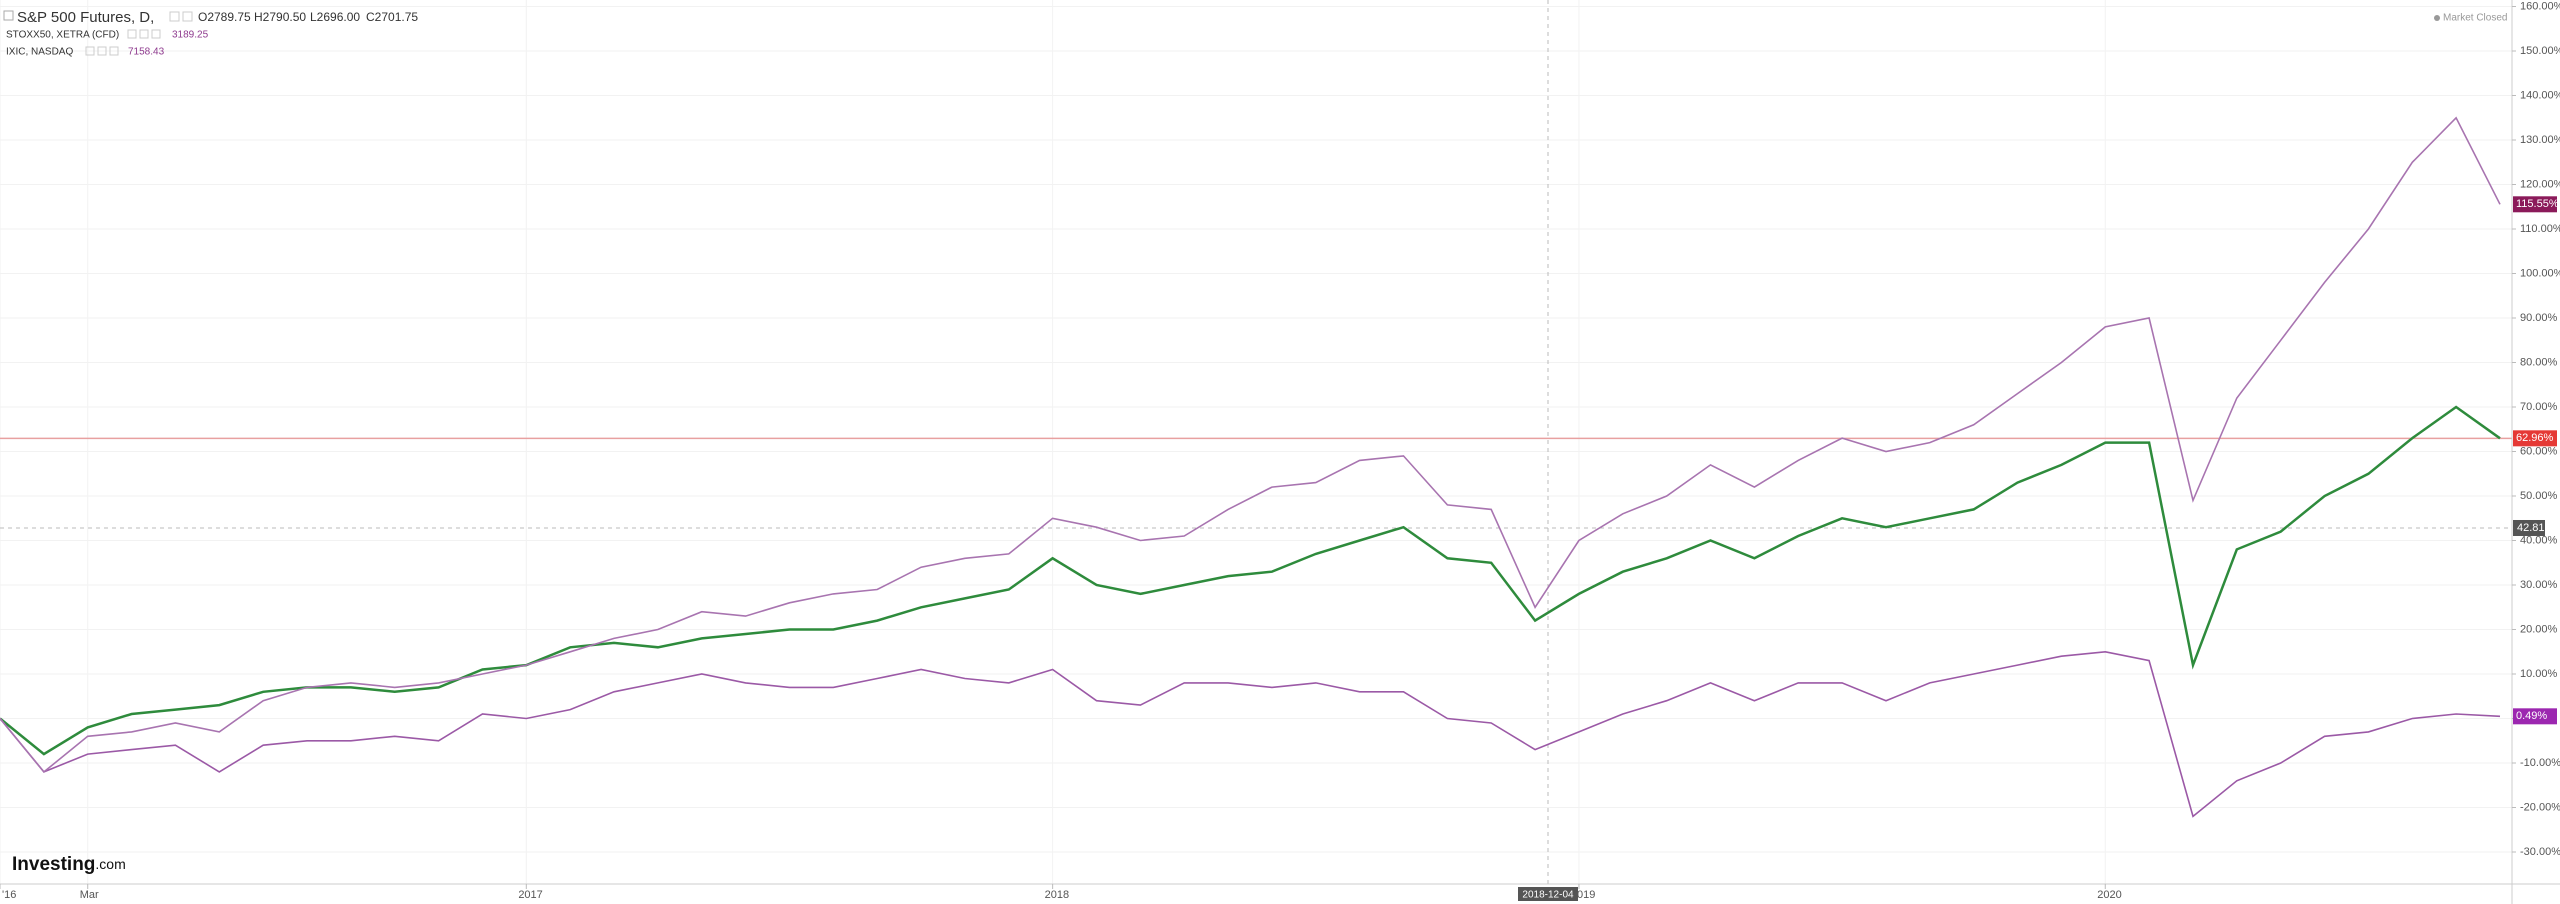  Describe the element at coordinates (9, 895) in the screenshot. I see `x-tick-label: '16` at that location.